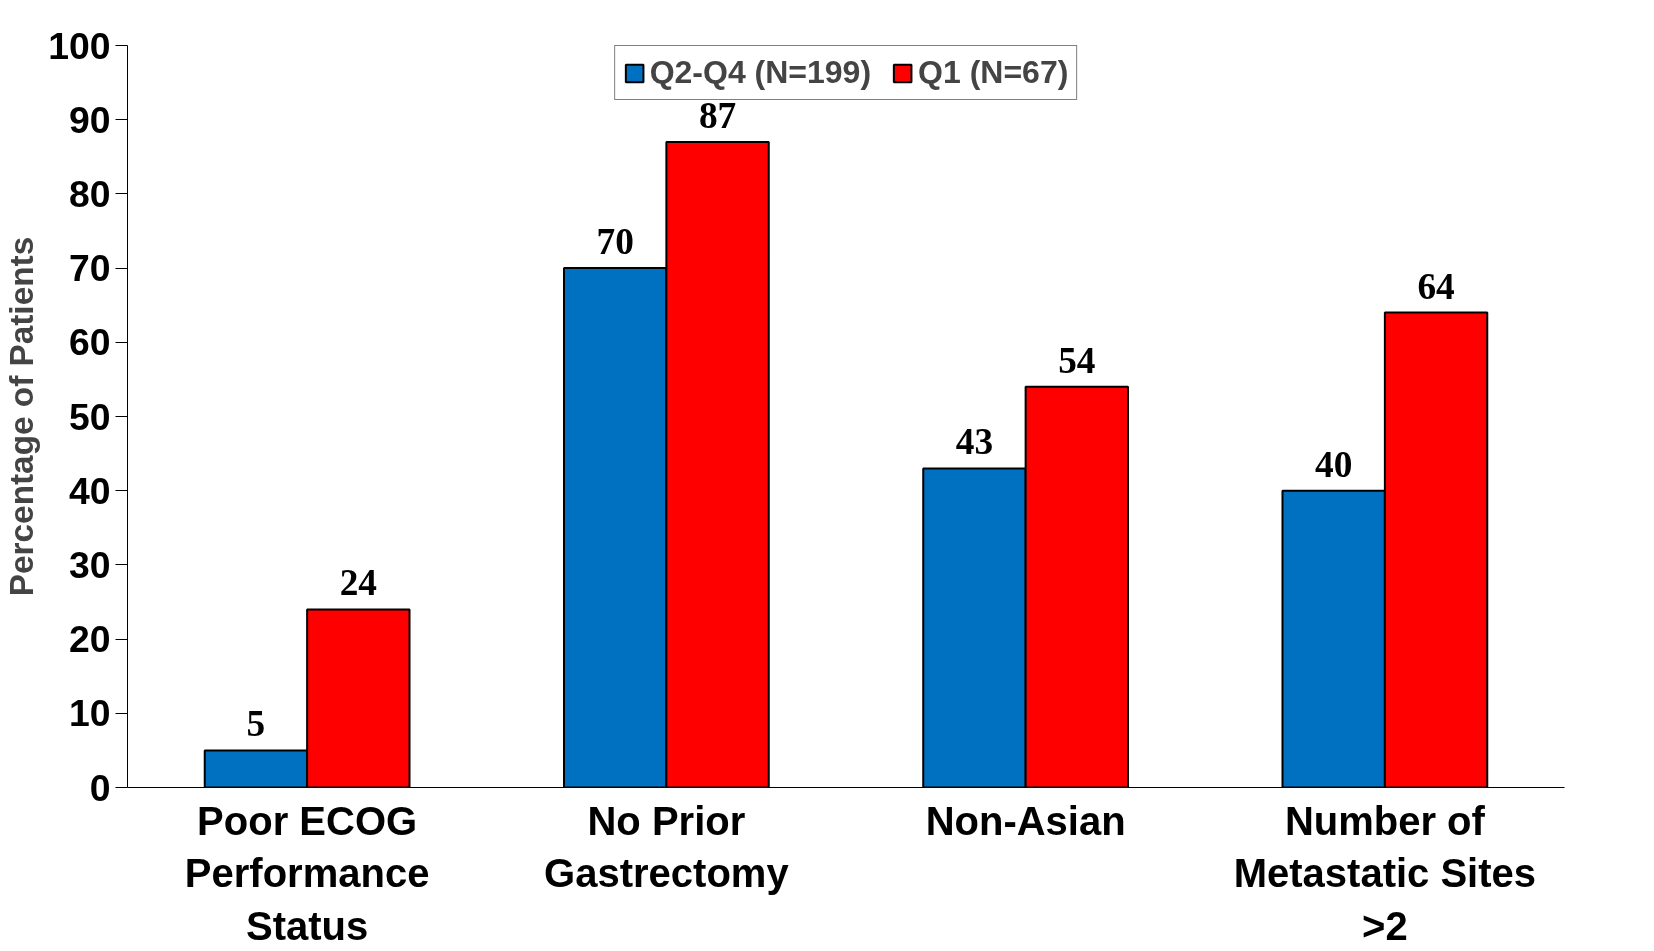  Describe the element at coordinates (760, 72) in the screenshot. I see `legend-label: Q2-Q4 (N=199)` at that location.